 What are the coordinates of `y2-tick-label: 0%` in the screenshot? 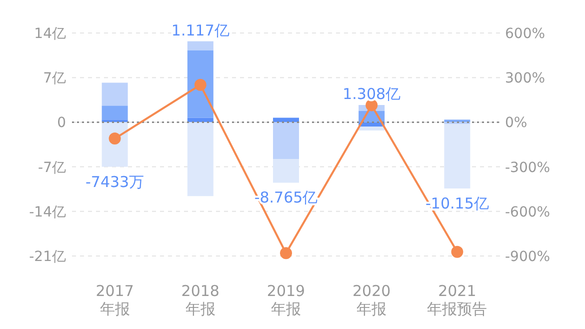 It's located at (516, 123).